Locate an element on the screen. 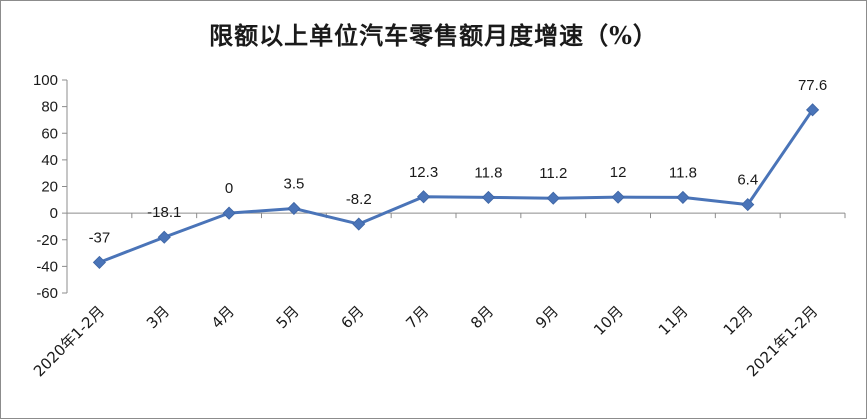 The image size is (867, 419). data-label: 77.6 is located at coordinates (812, 85).